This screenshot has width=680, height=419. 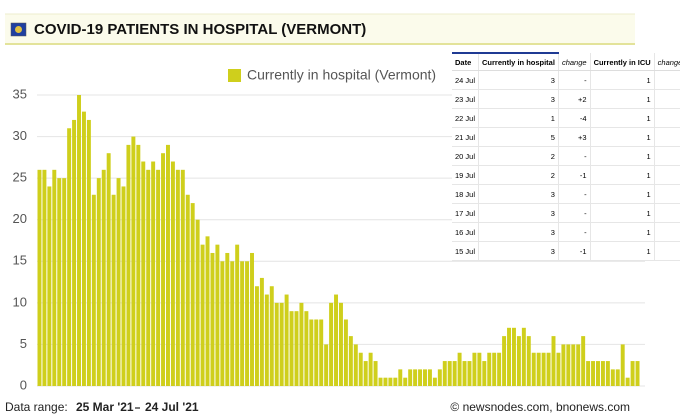 What do you see at coordinates (20, 93) in the screenshot?
I see `y-tick-label: 35` at bounding box center [20, 93].